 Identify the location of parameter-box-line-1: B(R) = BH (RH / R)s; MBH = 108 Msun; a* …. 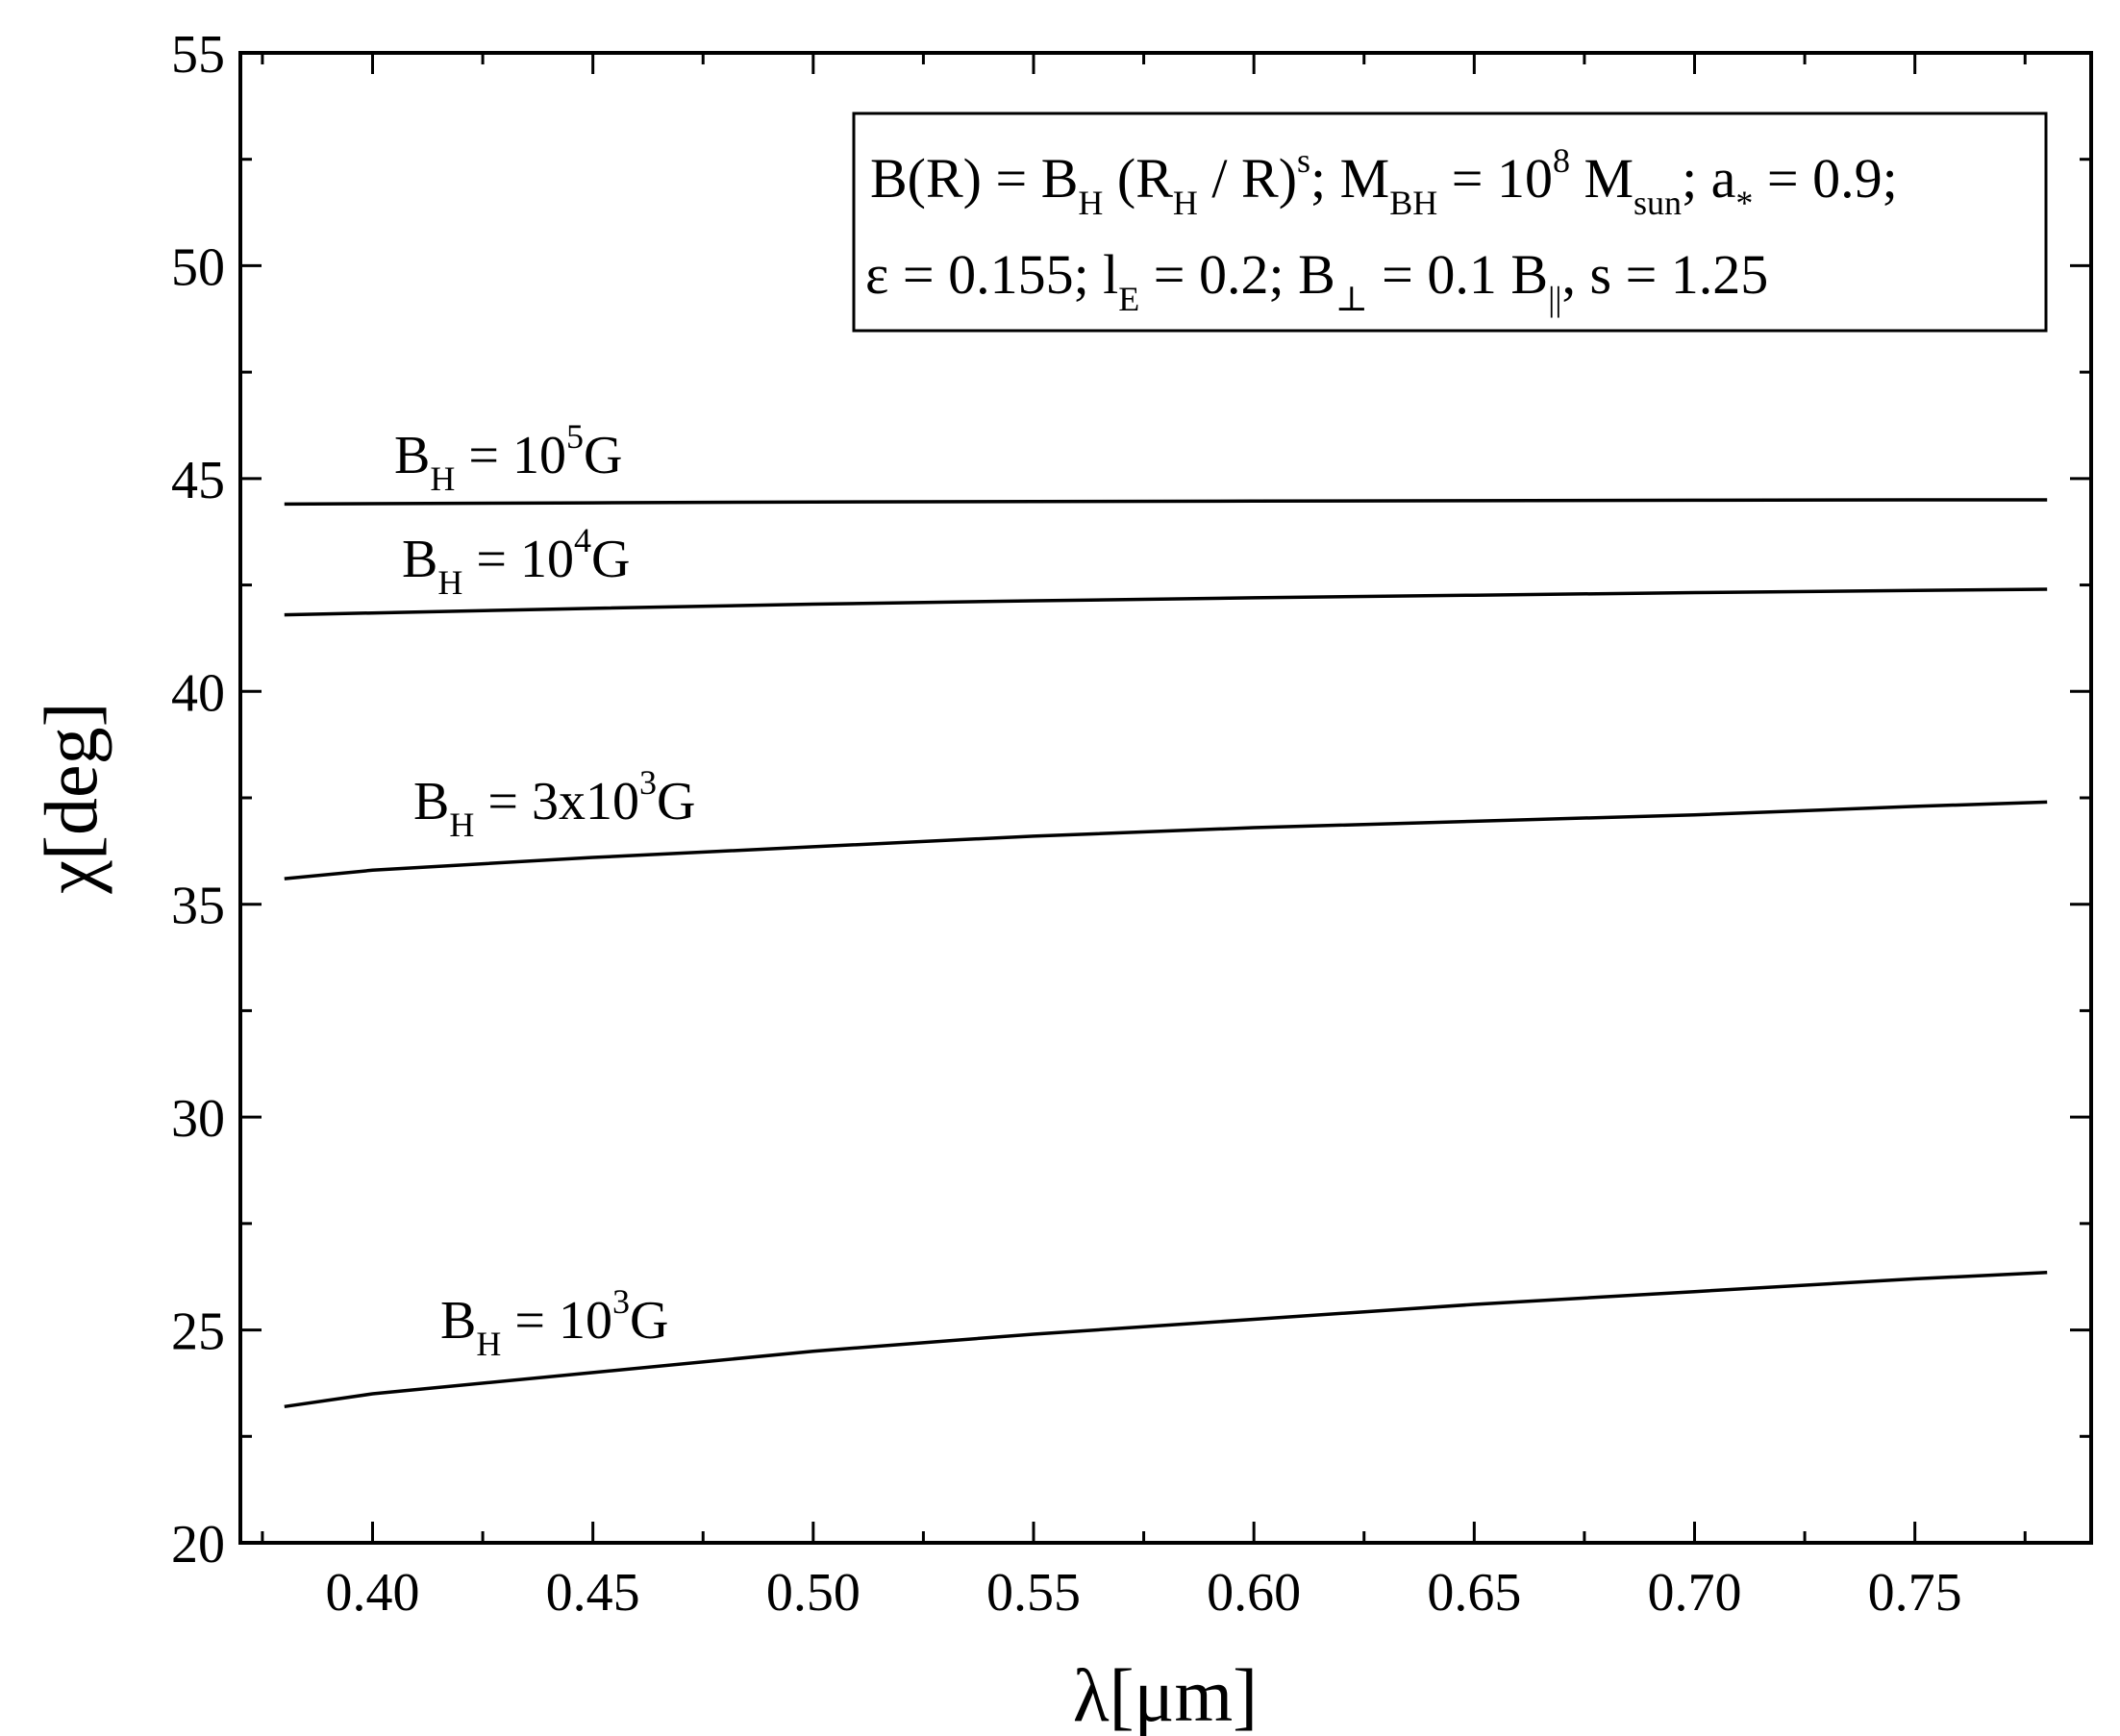
(1384, 181).